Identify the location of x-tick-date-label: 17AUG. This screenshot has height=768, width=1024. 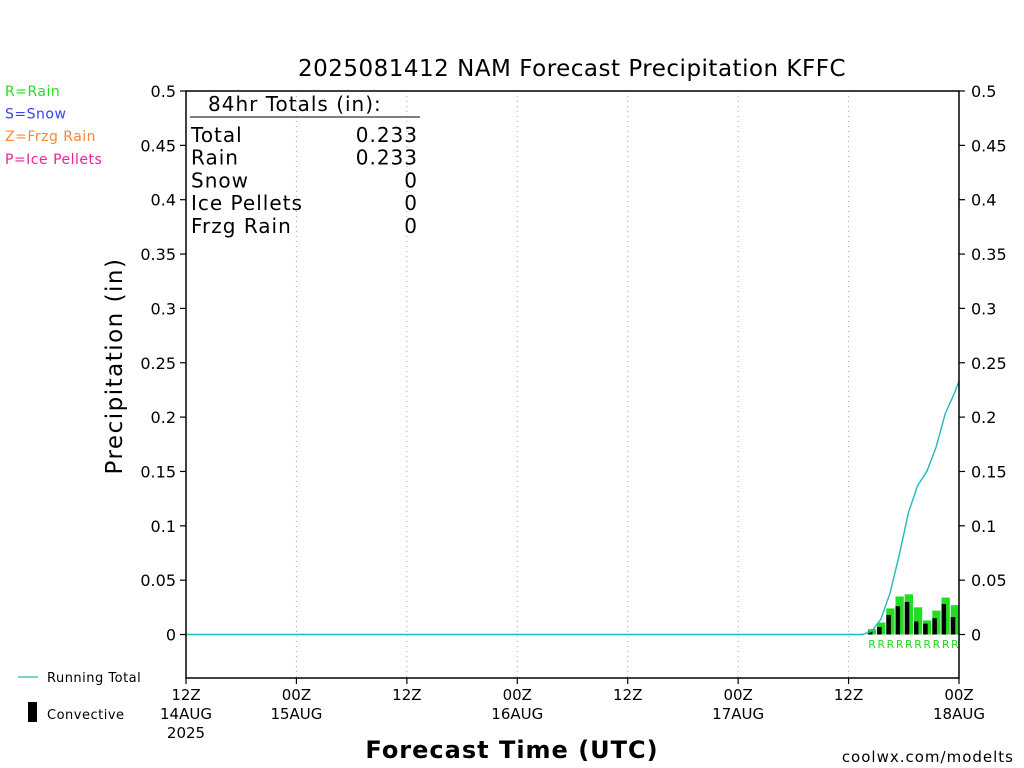
(738, 714).